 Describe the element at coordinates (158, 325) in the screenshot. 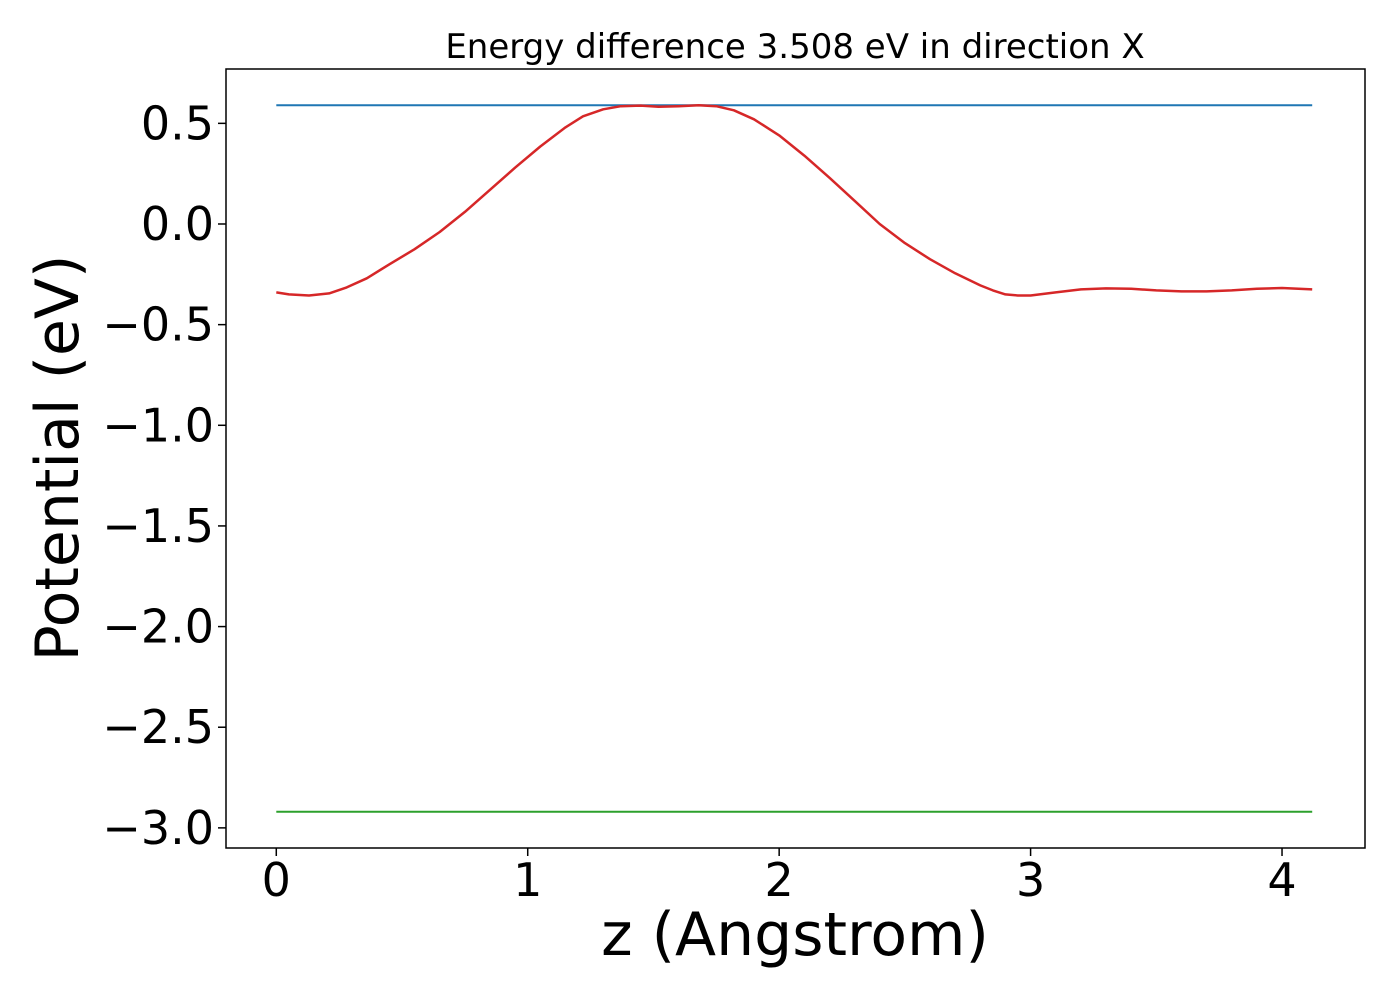

I see `y-tick-label: −0.5` at that location.